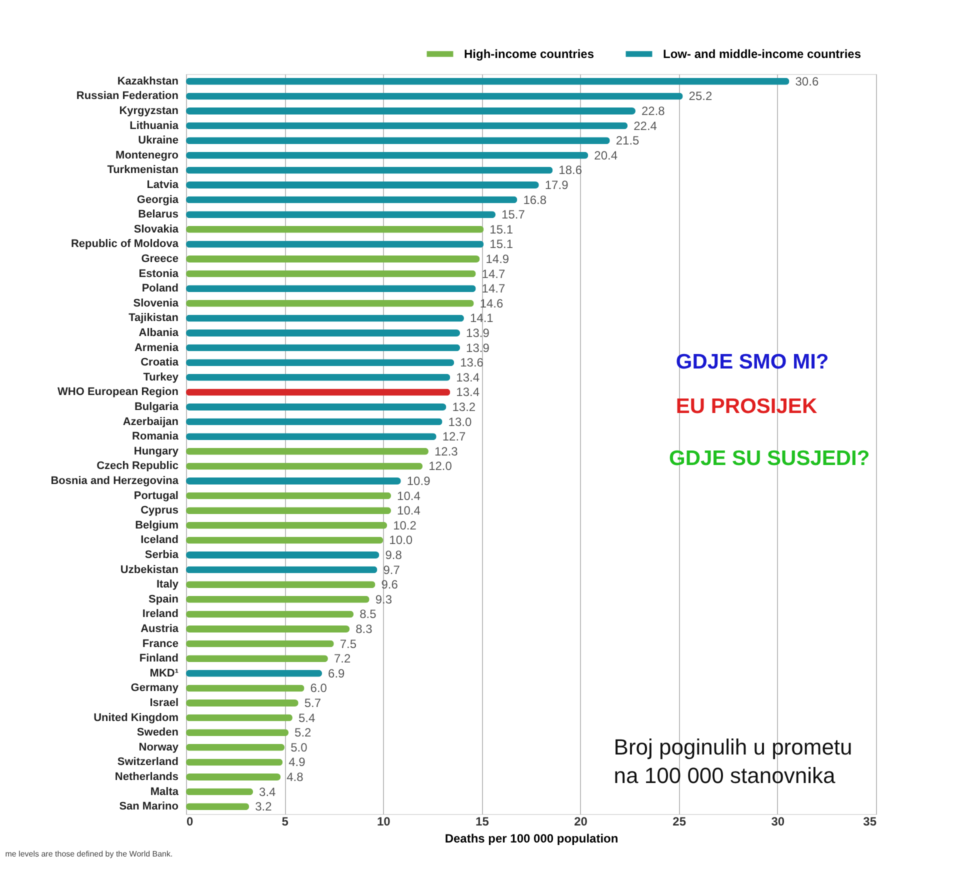  Describe the element at coordinates (267, 791) in the screenshot. I see `data-label: 3.4` at that location.